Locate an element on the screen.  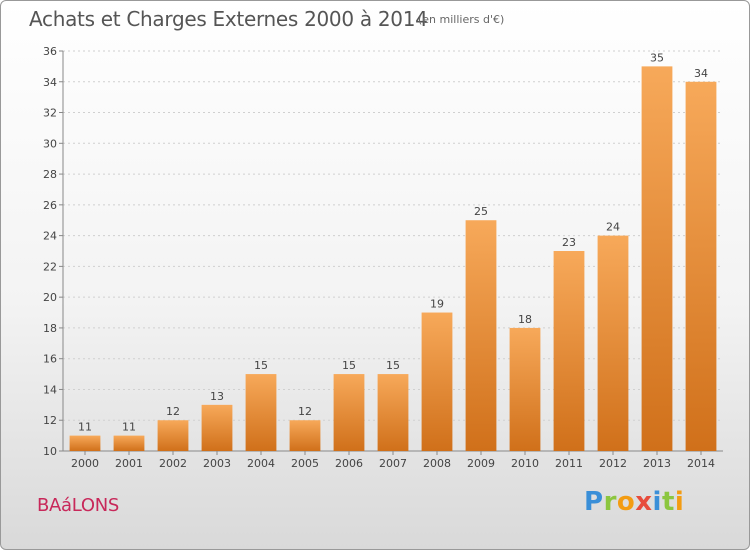
y-tick-label: 20 is located at coordinates (50, 297).